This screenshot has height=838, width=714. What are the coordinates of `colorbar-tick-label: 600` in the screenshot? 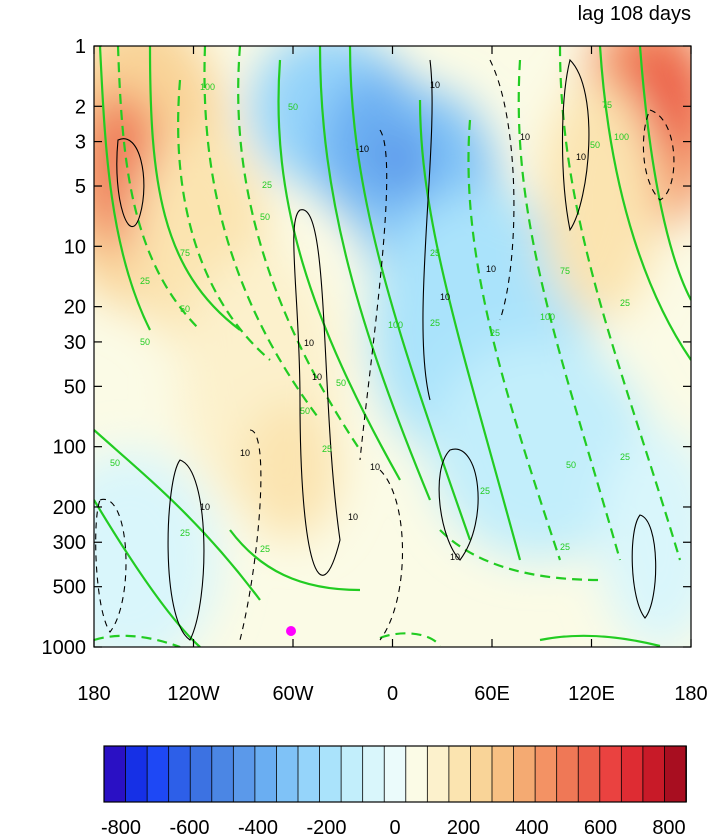 It's located at (600, 827).